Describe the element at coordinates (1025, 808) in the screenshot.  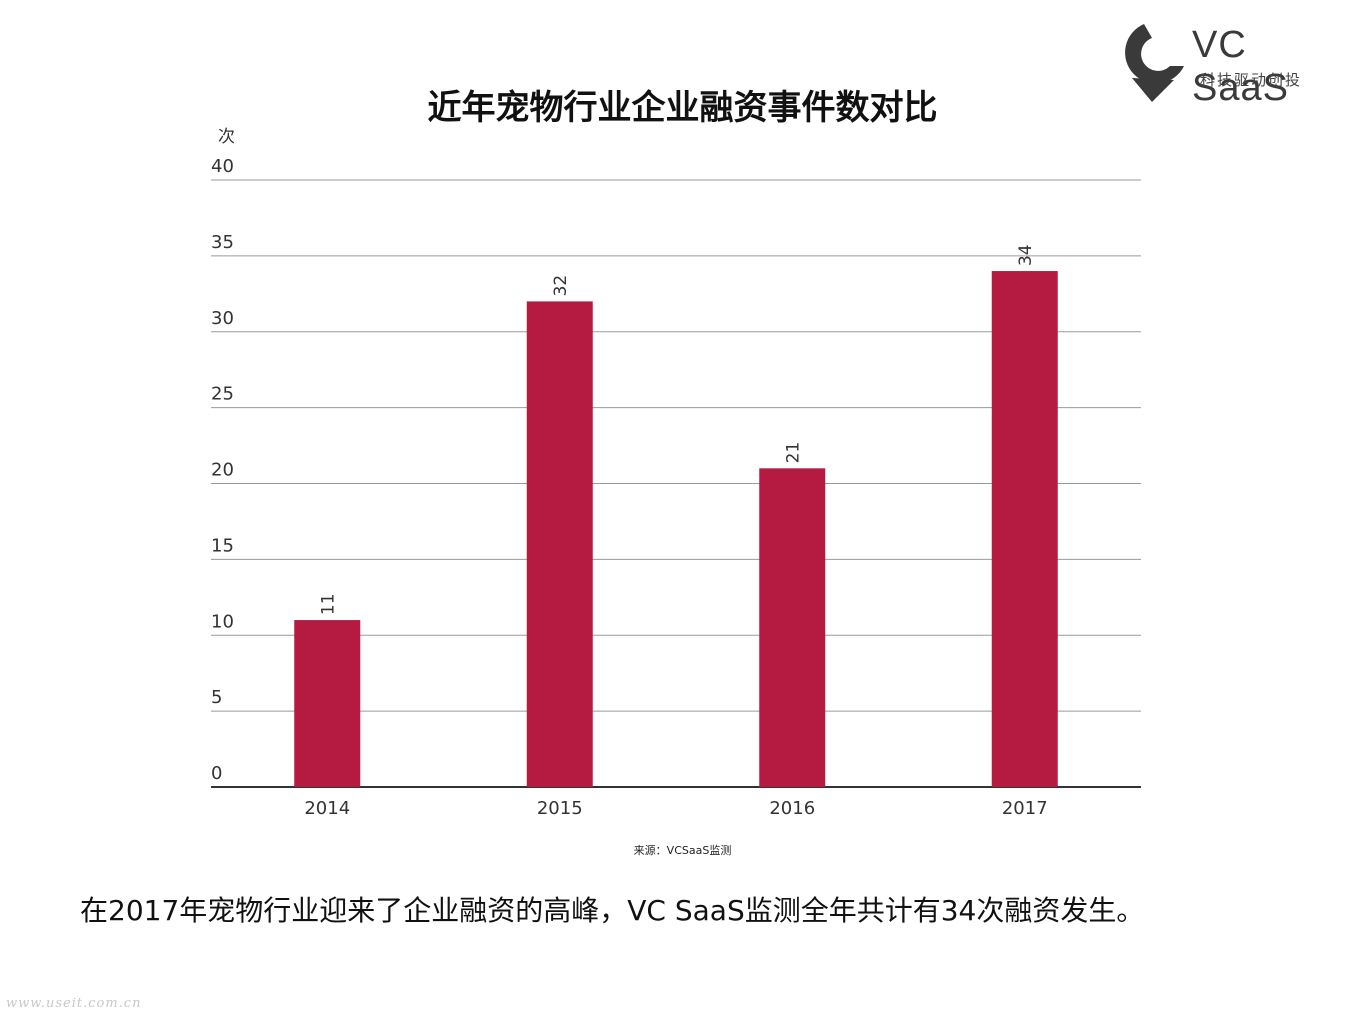
I see `x-tick-label: 2017` at that location.